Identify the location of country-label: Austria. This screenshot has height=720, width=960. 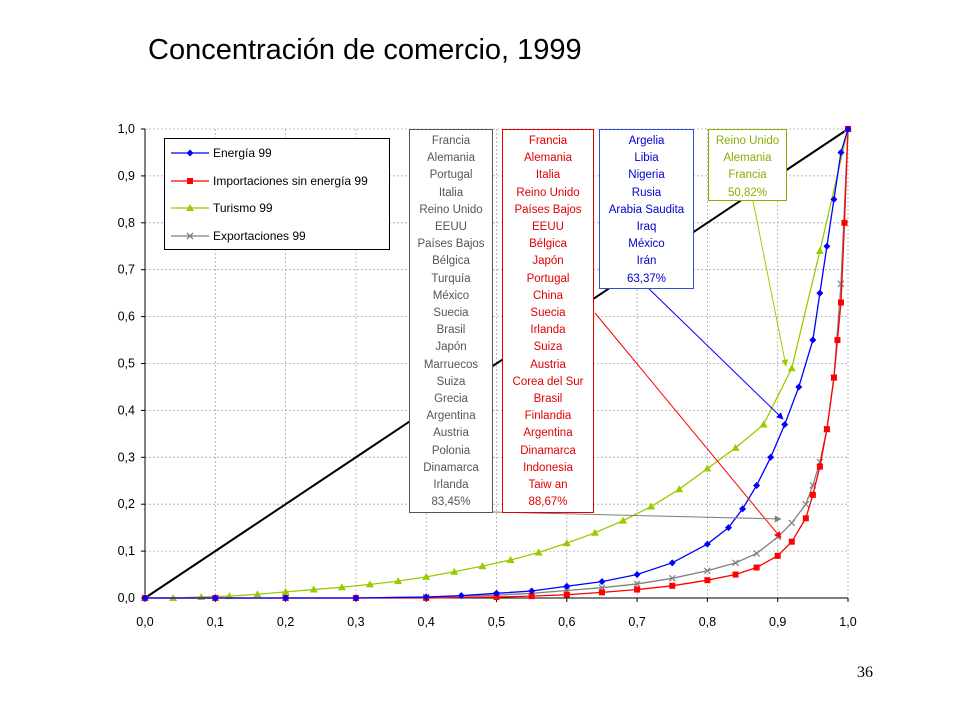
(548, 364).